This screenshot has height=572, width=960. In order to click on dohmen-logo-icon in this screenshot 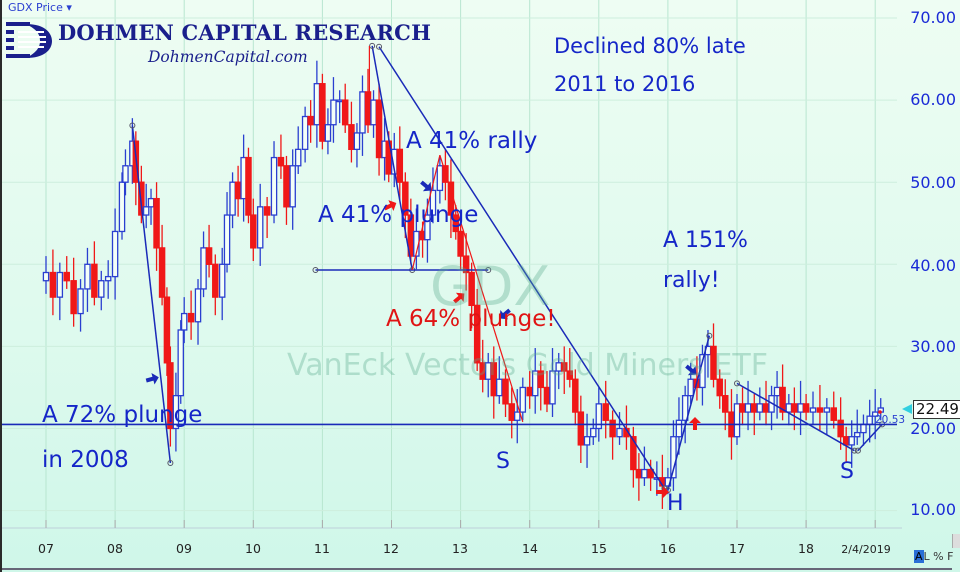, I will do `click(29, 40)`.